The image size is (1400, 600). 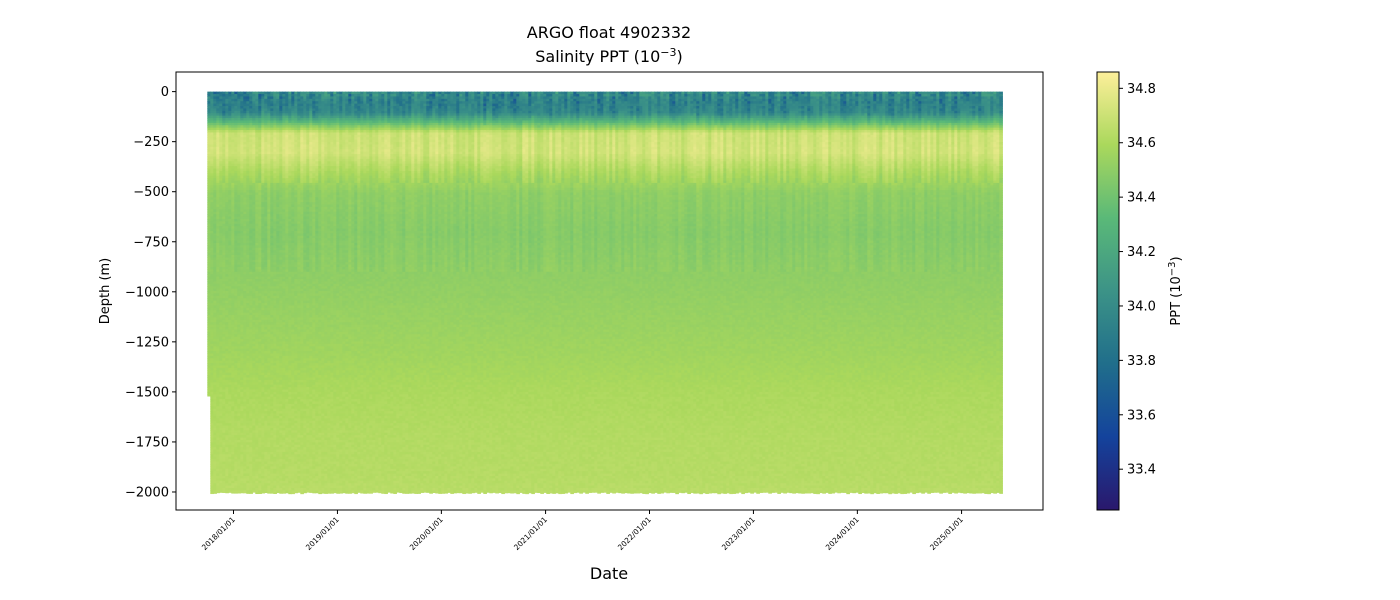 I want to click on chart-subtitle: Salinity PPT (10−3), so click(x=609, y=56).